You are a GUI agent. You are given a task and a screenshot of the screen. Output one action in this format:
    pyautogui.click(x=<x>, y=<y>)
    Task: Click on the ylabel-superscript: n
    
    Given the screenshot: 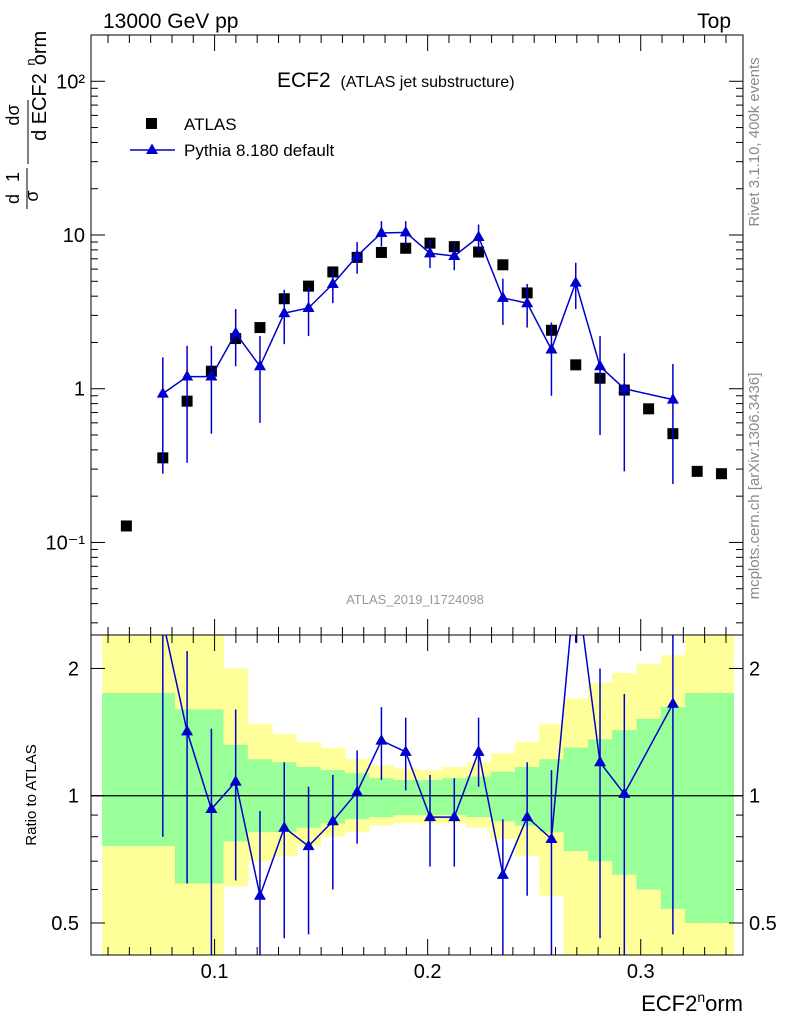 What is the action you would take?
    pyautogui.click(x=30, y=61)
    